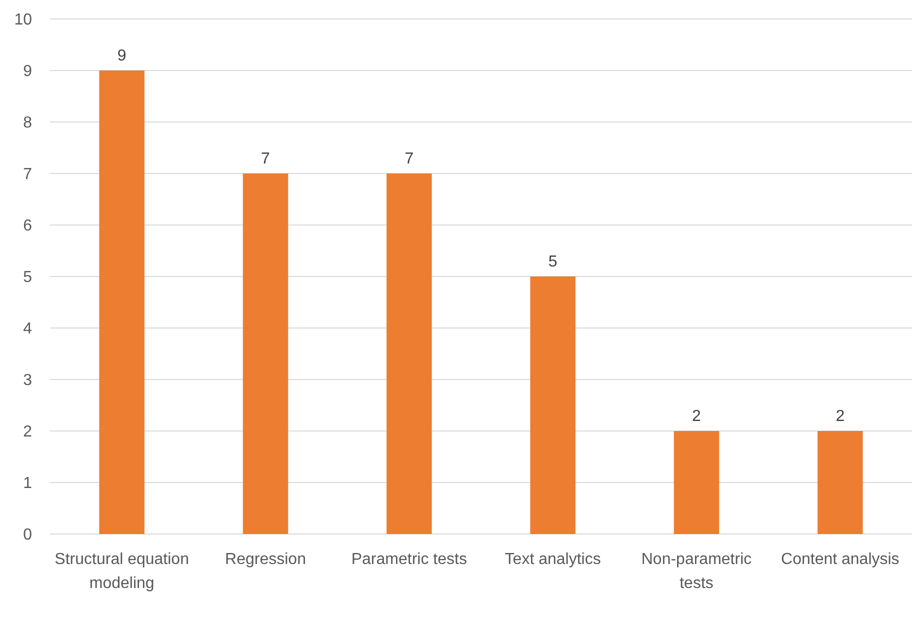 This screenshot has width=914, height=618. I want to click on y-tick-label: 2, so click(27, 432).